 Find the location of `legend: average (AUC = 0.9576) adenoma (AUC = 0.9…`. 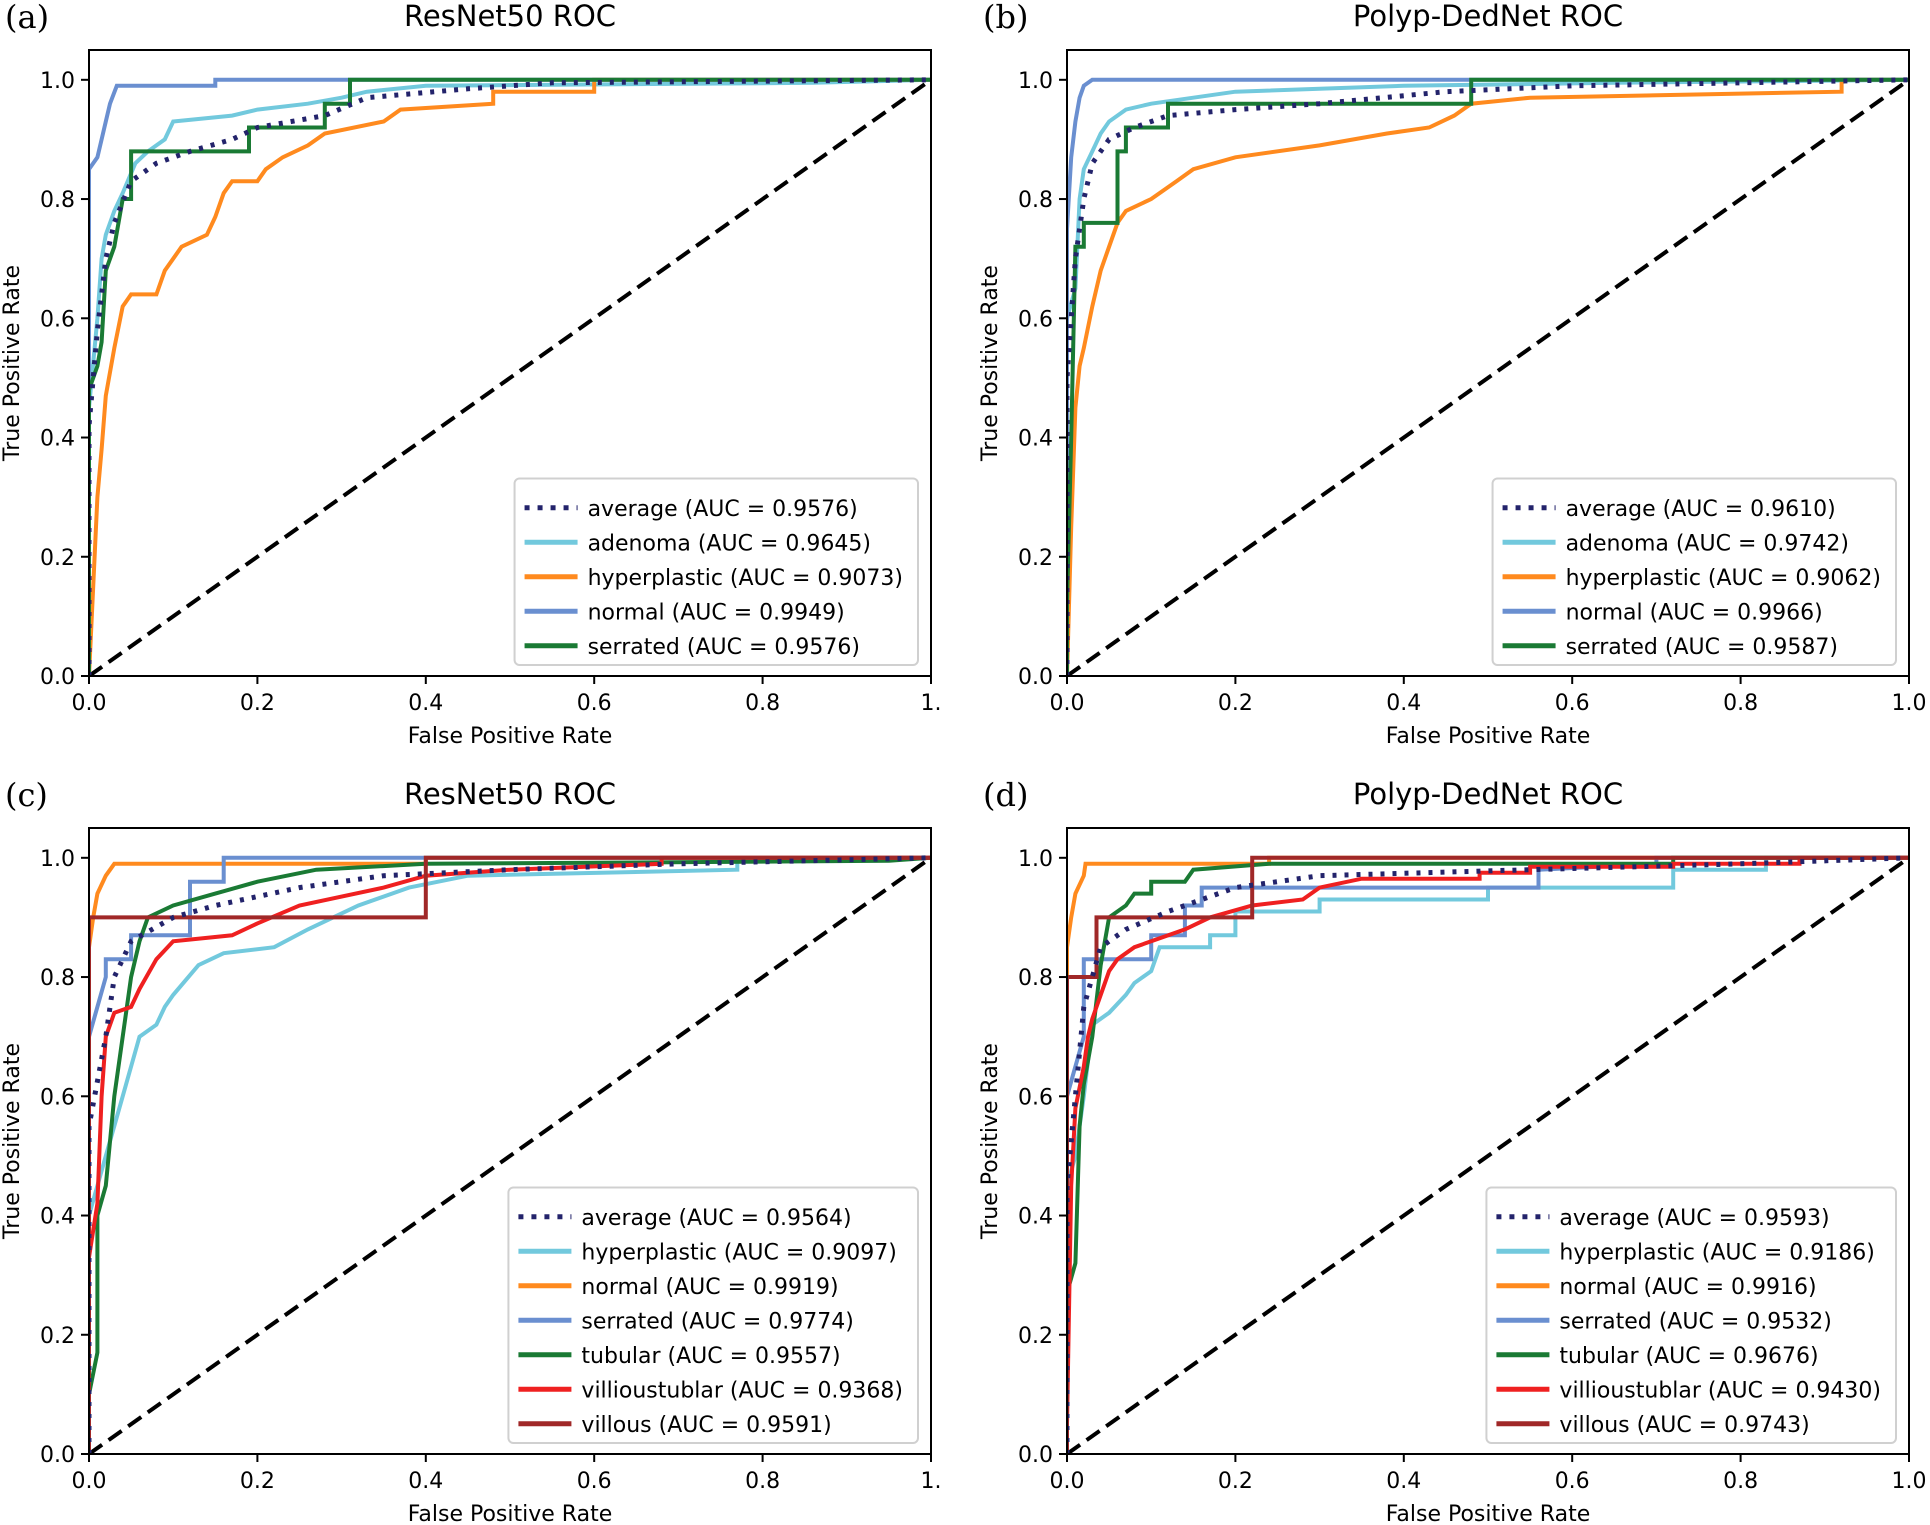

legend: average (AUC = 0.9576) adenoma (AUC = 0.9… is located at coordinates (716, 571).